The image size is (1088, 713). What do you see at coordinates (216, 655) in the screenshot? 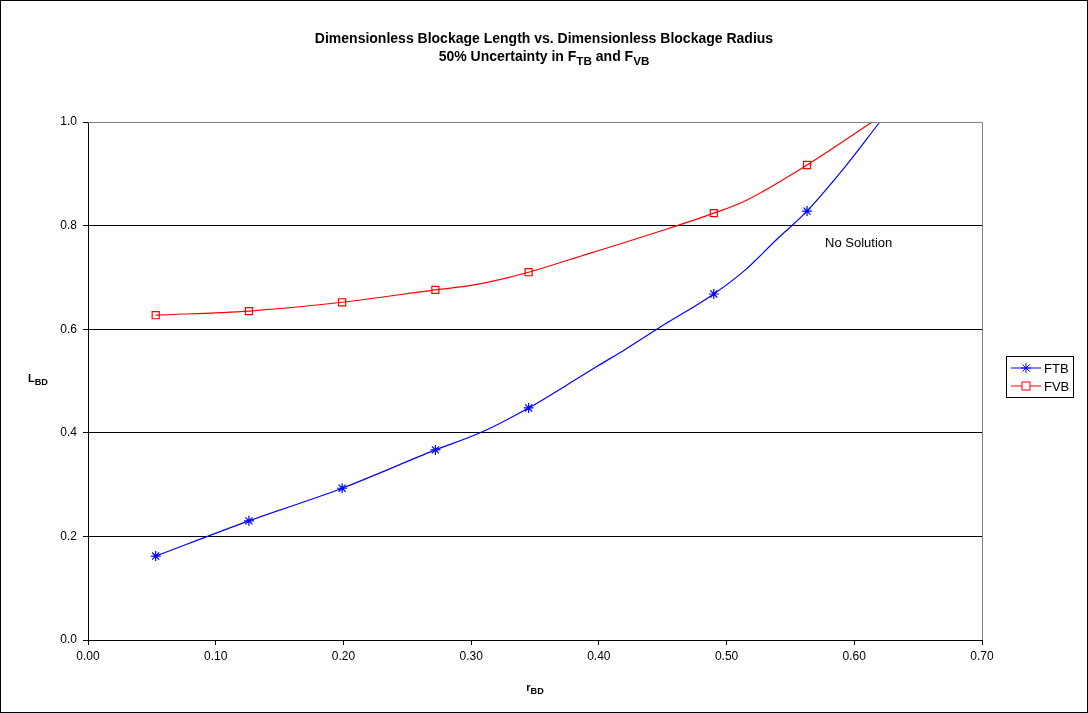
I see `x-tick-label: 0.10` at bounding box center [216, 655].